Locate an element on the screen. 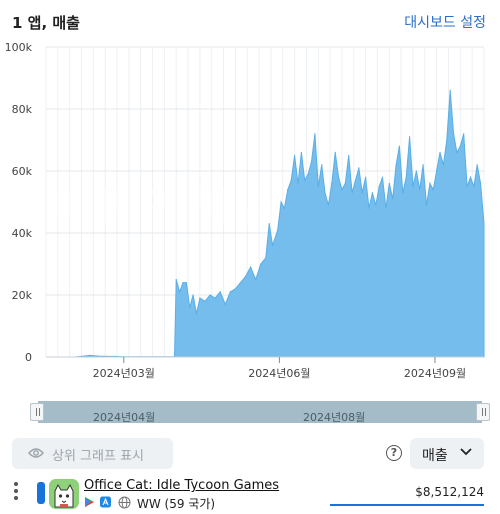 The image size is (500, 514). metric-dropdown: 매출 is located at coordinates (447, 453).